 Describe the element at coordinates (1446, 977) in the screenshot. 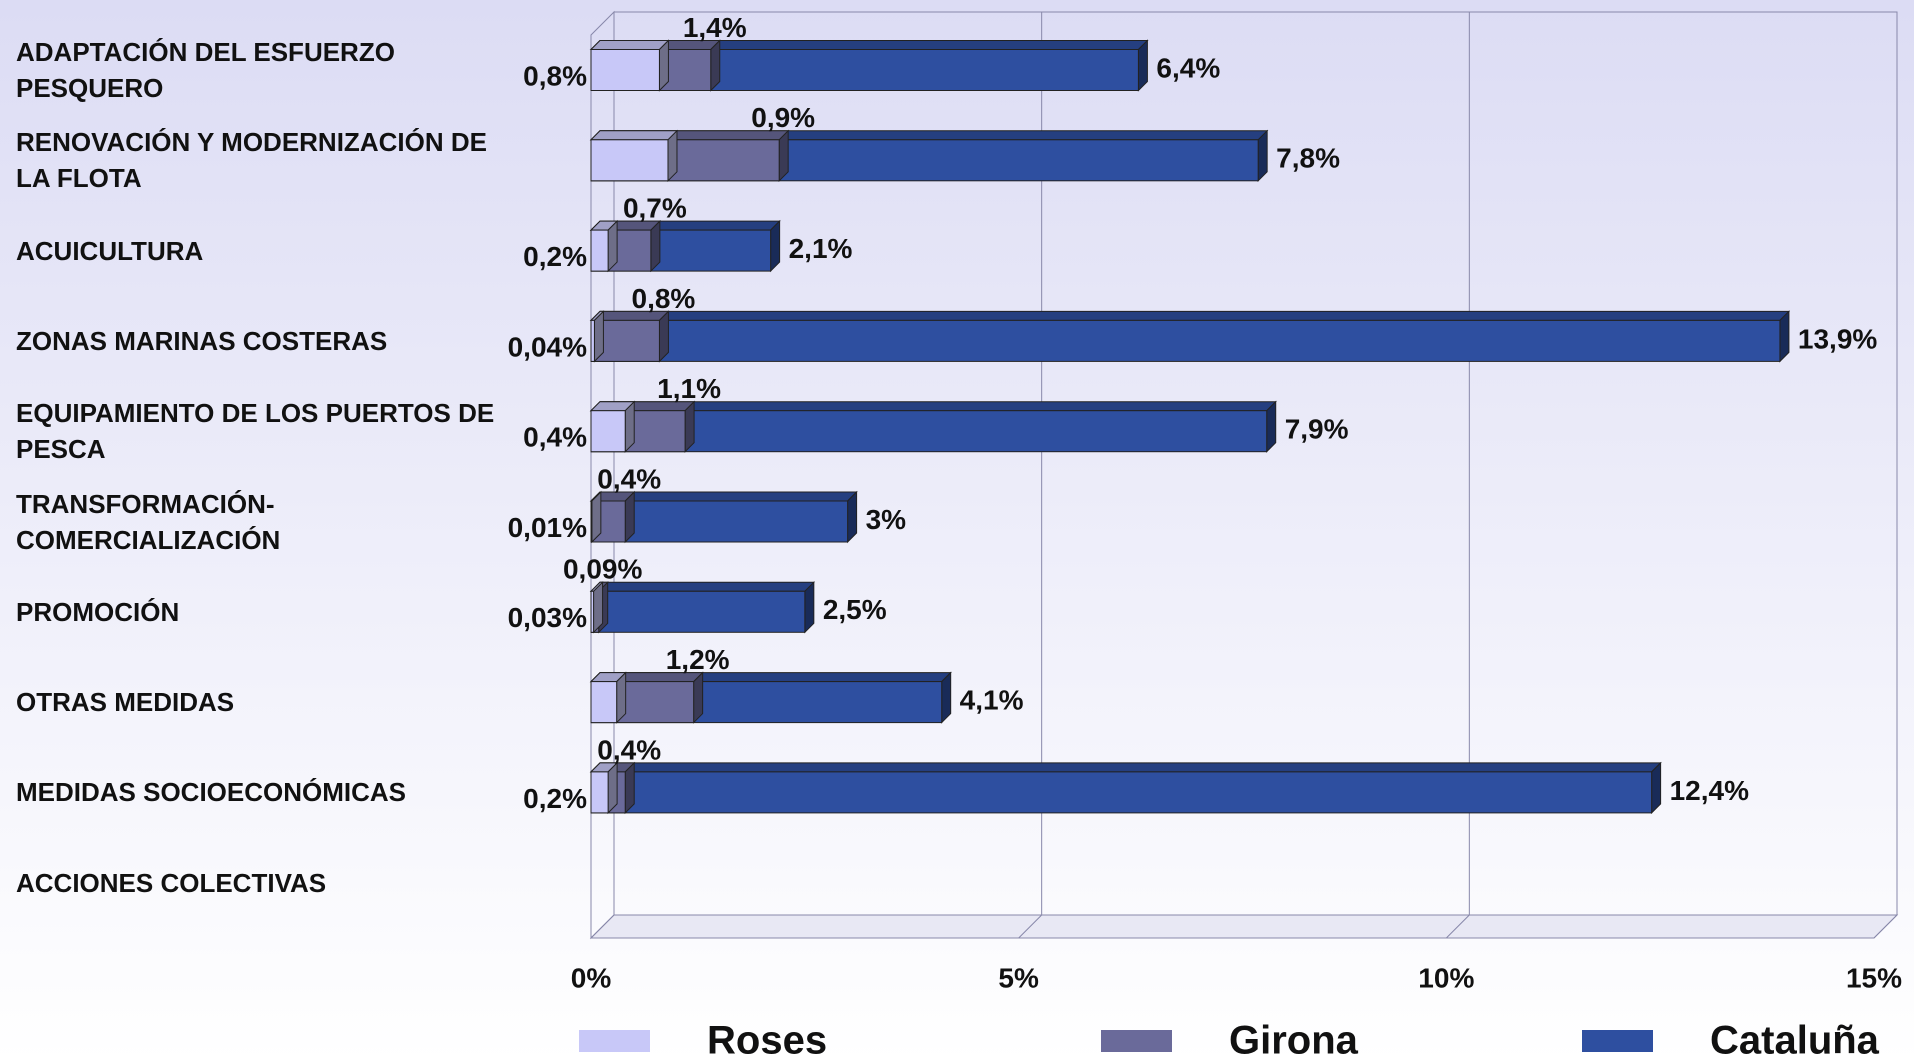

I see `x-tick-label: 10%` at that location.